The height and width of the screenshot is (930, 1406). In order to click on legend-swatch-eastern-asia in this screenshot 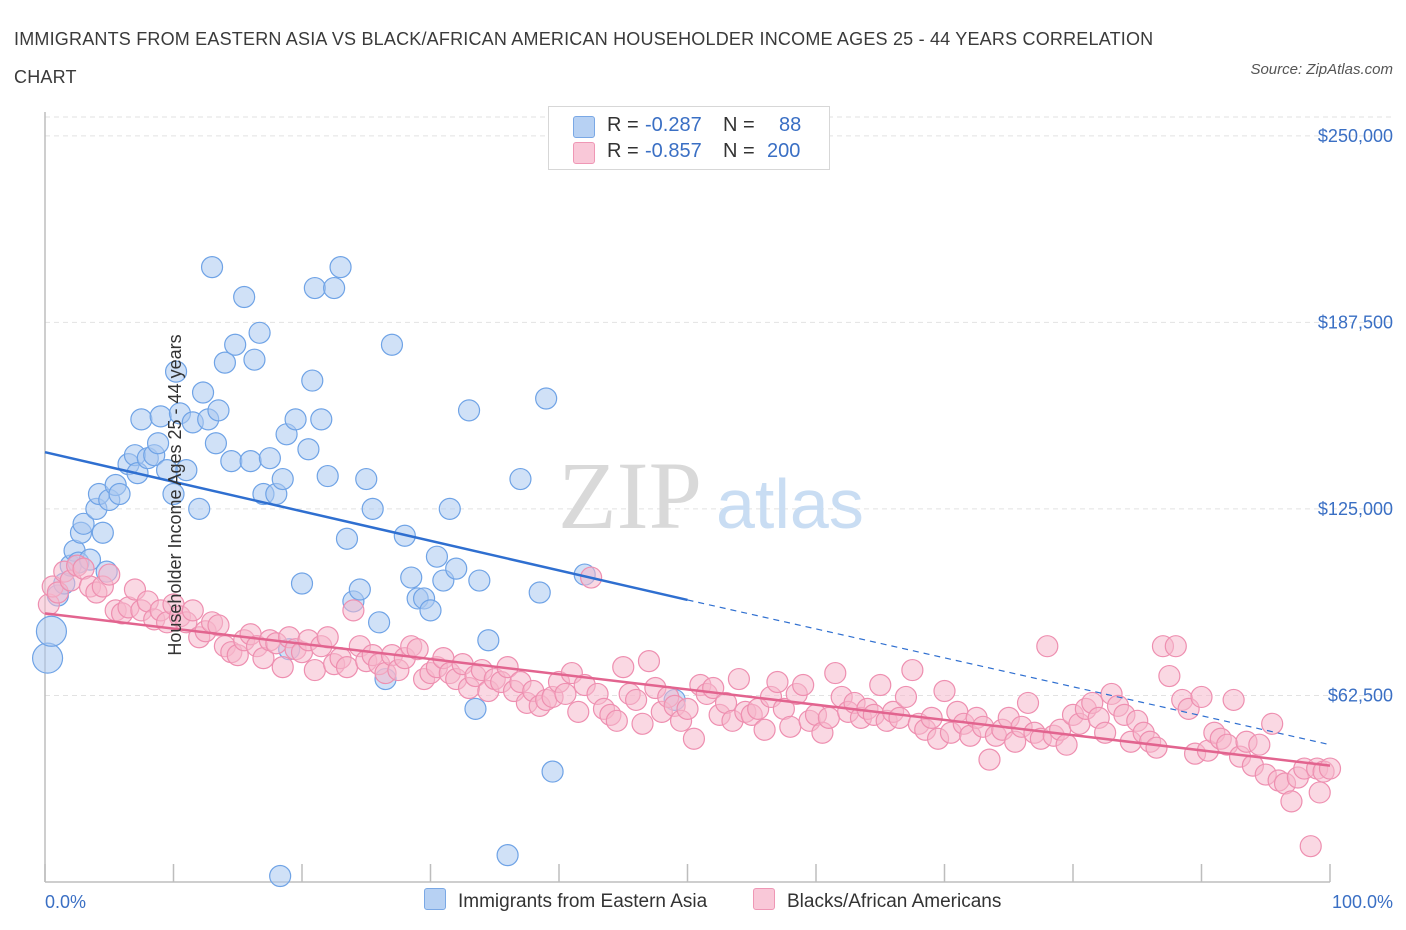, I will do `click(584, 127)`.